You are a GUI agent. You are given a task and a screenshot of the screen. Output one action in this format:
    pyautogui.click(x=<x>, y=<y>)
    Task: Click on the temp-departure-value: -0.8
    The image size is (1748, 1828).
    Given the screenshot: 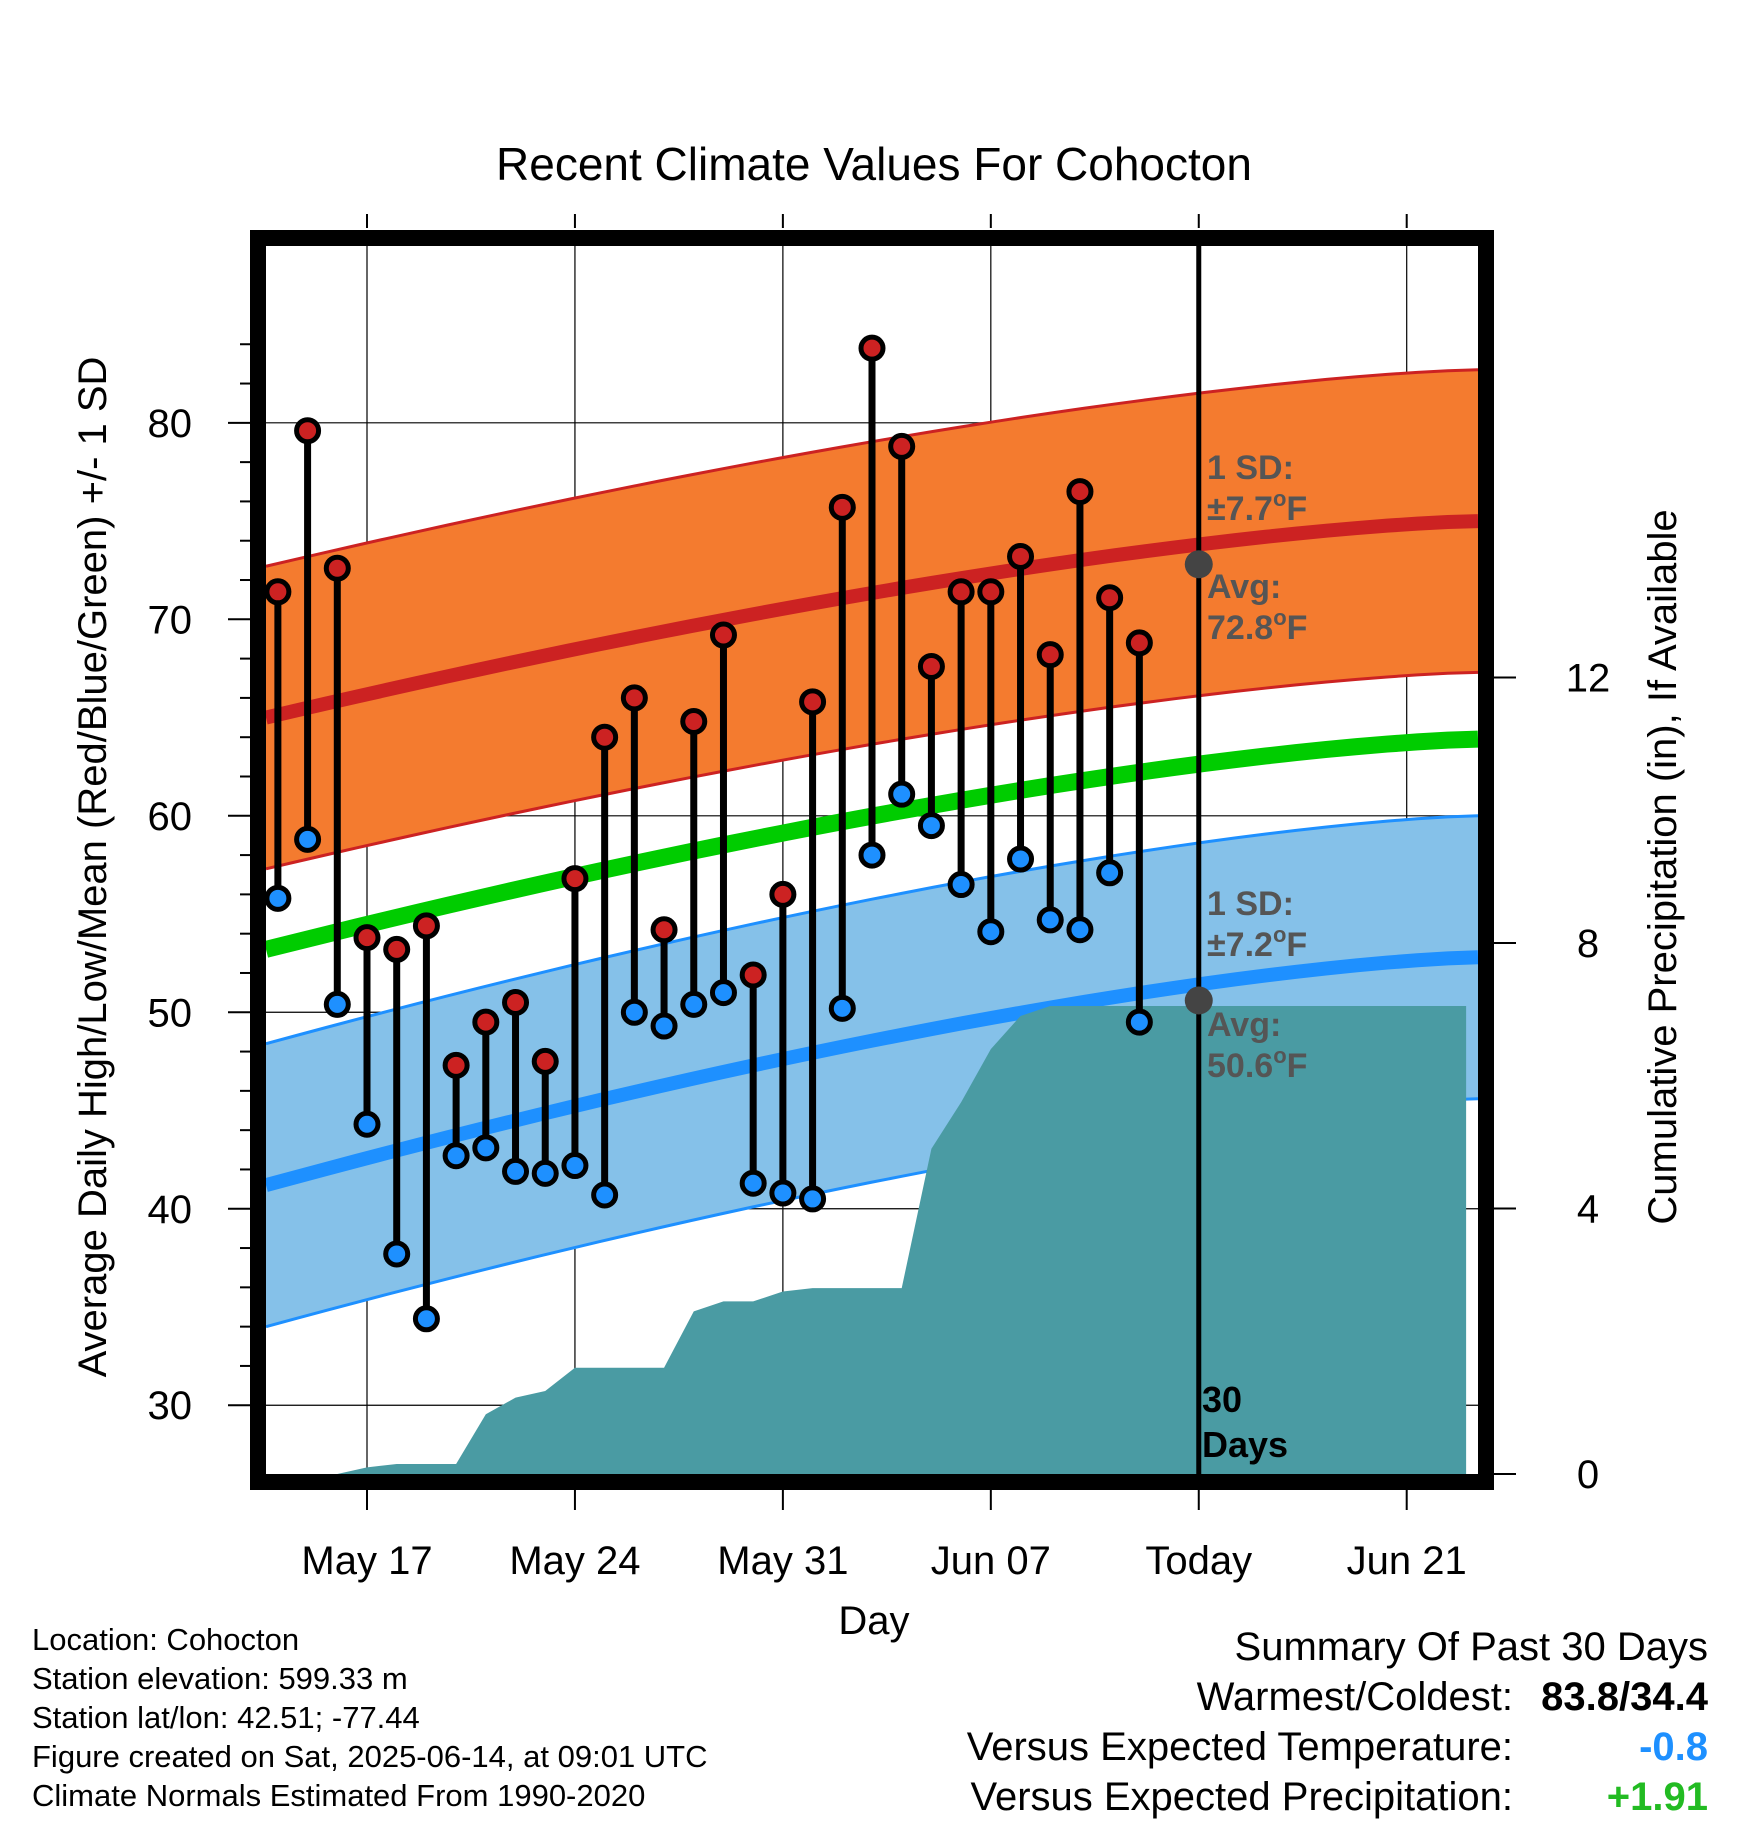 What is the action you would take?
    pyautogui.click(x=1673, y=1747)
    